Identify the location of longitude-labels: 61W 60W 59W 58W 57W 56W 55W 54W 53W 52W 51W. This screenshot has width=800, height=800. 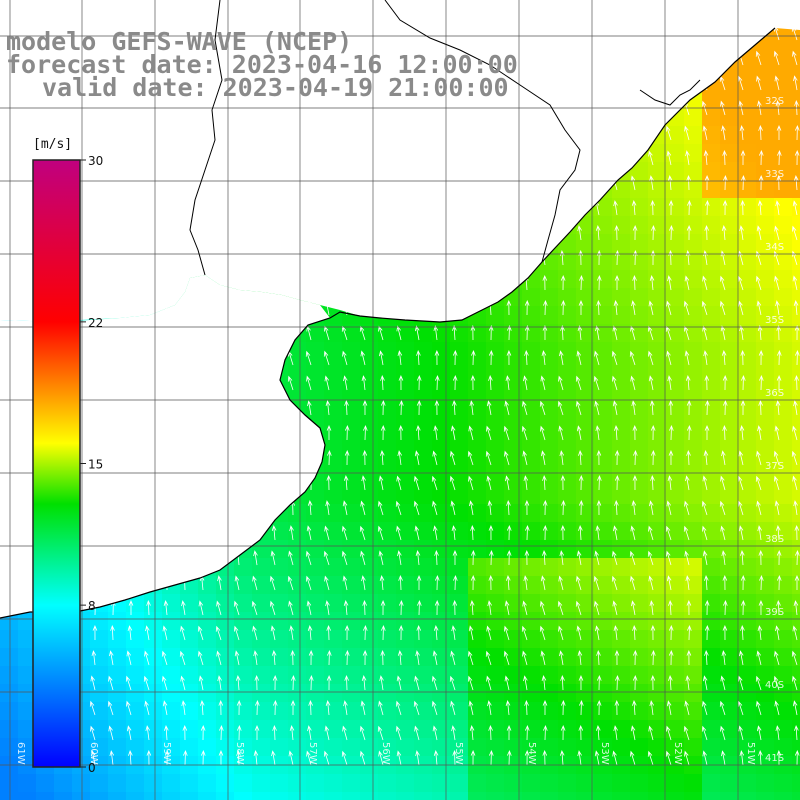
(385, 753).